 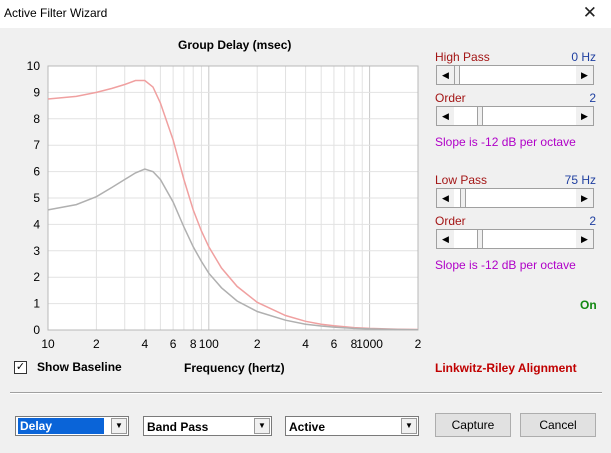 I want to click on cancel-button: Cancel, so click(x=558, y=425).